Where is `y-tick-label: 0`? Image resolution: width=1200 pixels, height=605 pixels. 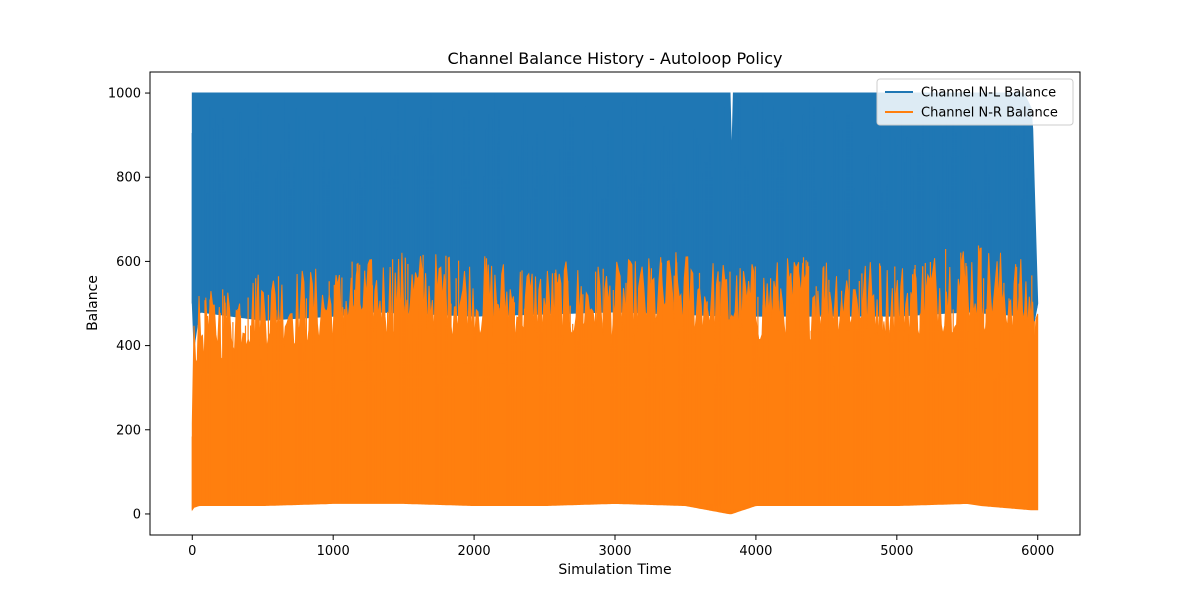
y-tick-label: 0 is located at coordinates (137, 514).